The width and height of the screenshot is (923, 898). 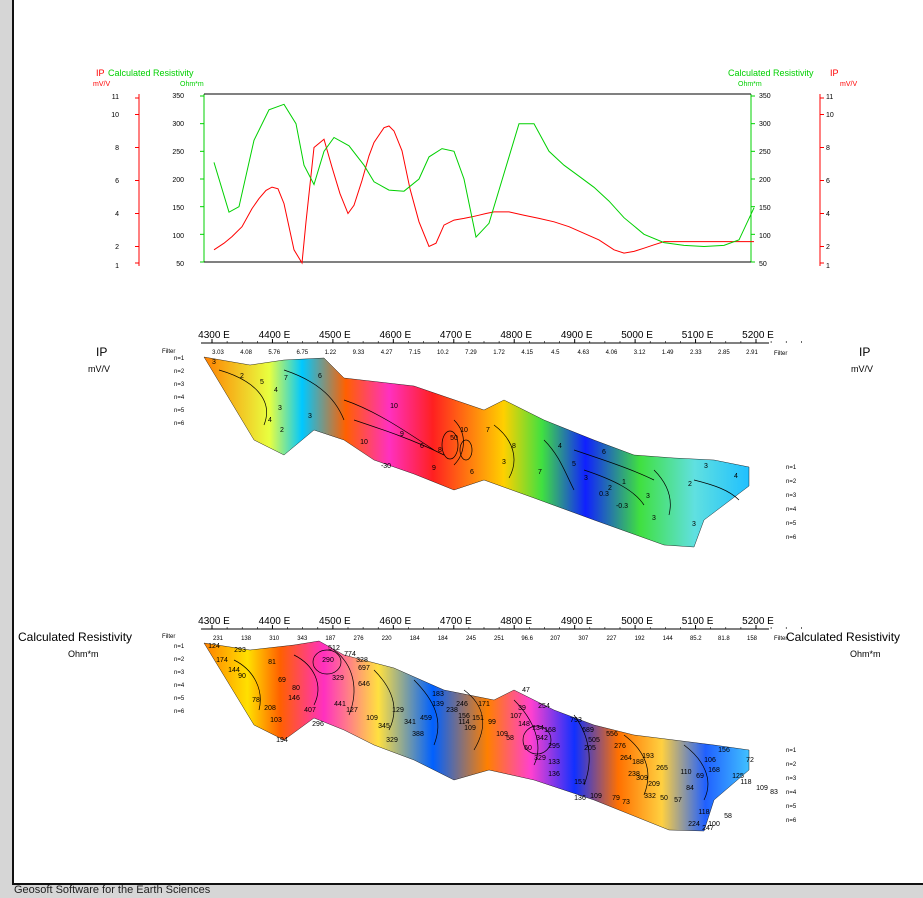 What do you see at coordinates (791, 793) in the screenshot?
I see `res-n-level: n=4` at bounding box center [791, 793].